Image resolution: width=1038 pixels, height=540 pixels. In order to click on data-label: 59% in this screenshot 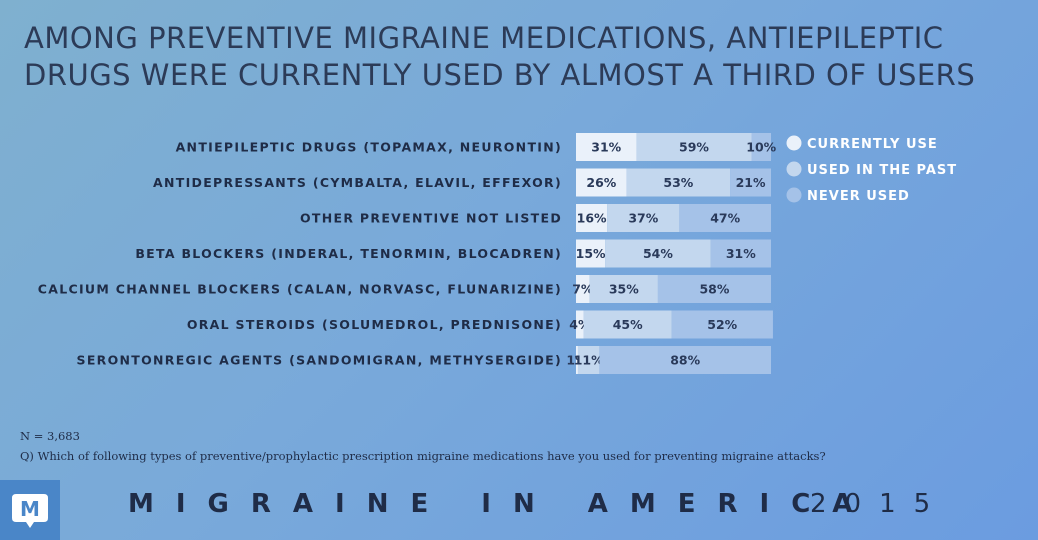, I will do `click(694, 147)`.